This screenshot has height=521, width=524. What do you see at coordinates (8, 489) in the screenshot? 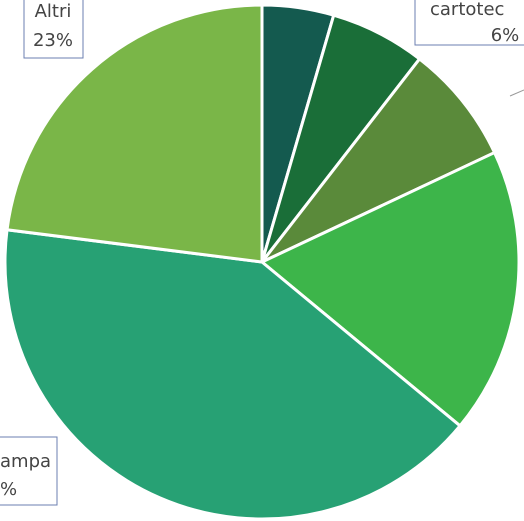
I see `value-label: %` at bounding box center [8, 489].